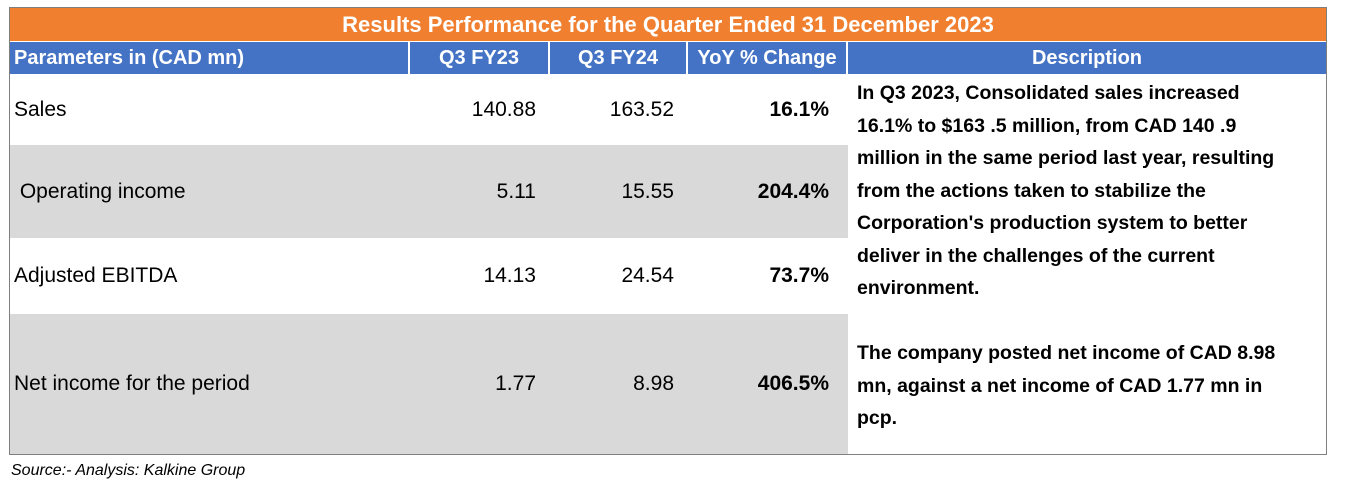 The image size is (1350, 503). I want to click on description-line: deliver in the challenges of the current, so click(1036, 255).